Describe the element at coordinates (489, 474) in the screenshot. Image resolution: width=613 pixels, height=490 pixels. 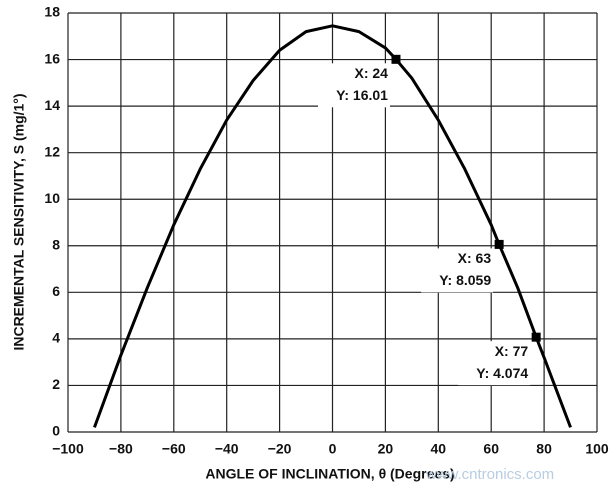
I see `watermark: www.cntronics.com` at that location.